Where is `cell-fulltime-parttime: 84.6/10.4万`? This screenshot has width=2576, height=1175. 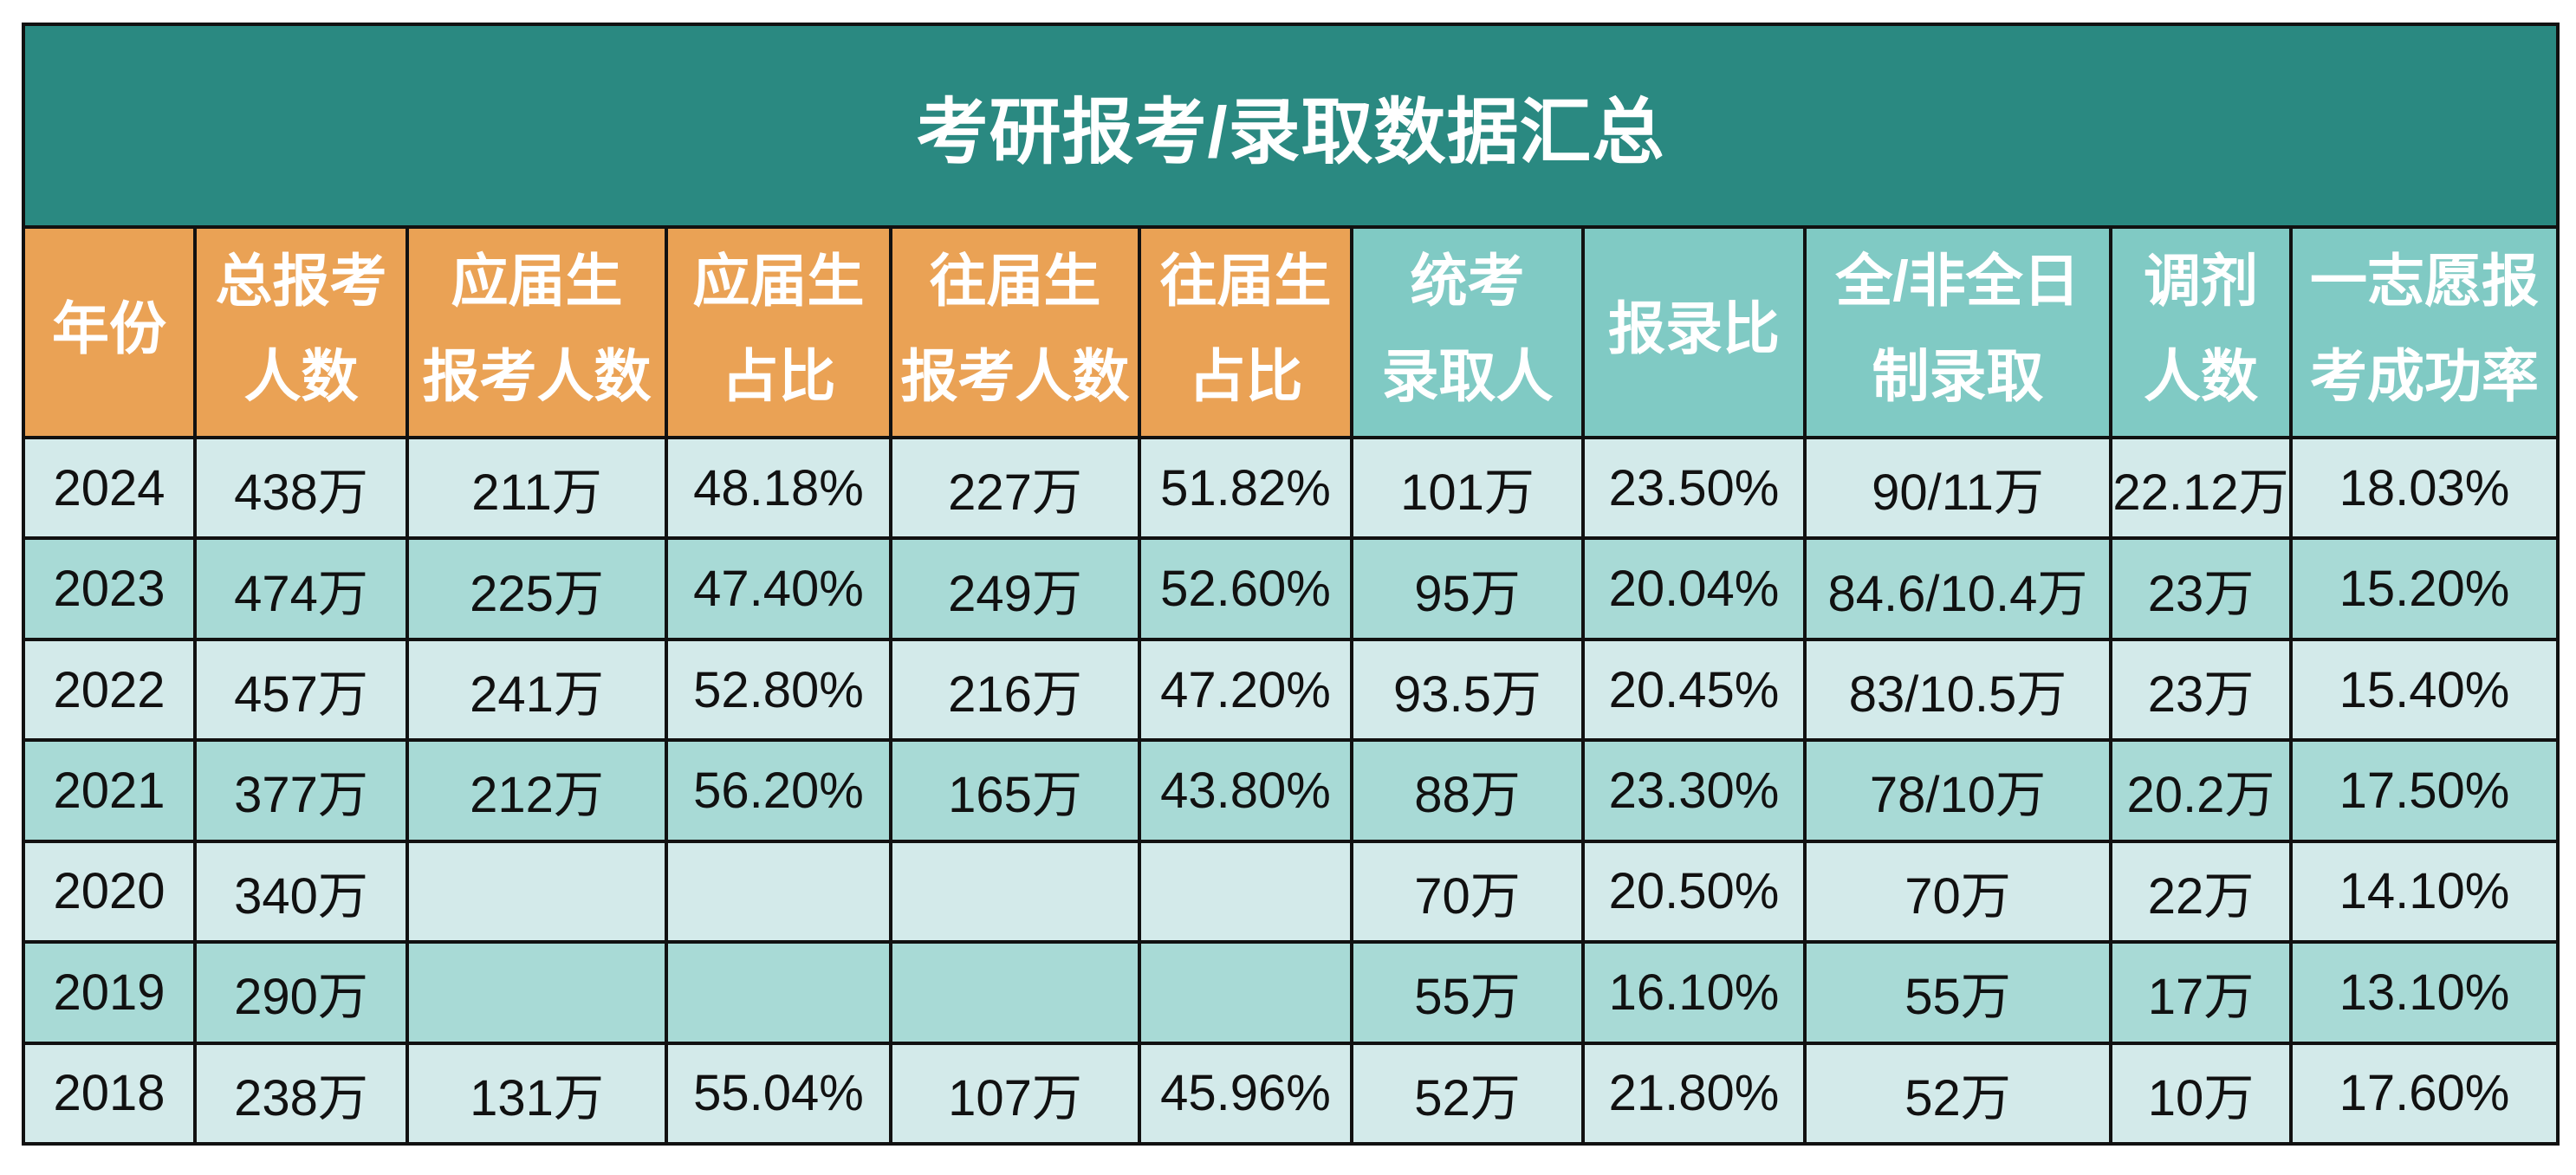
cell-fulltime-parttime: 84.6/10.4万 is located at coordinates (1958, 589).